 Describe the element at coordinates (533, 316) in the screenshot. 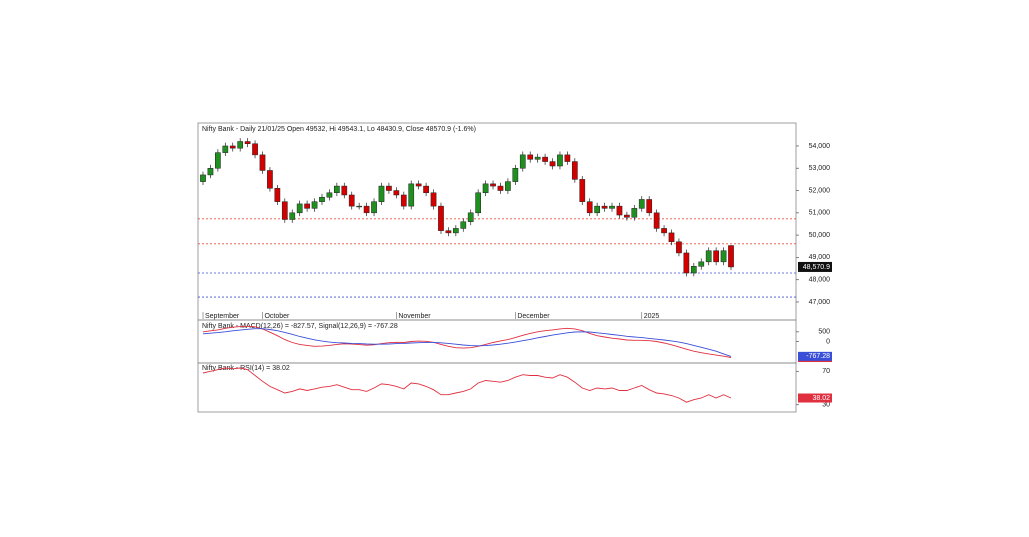

I see `x-tick-label: December` at that location.